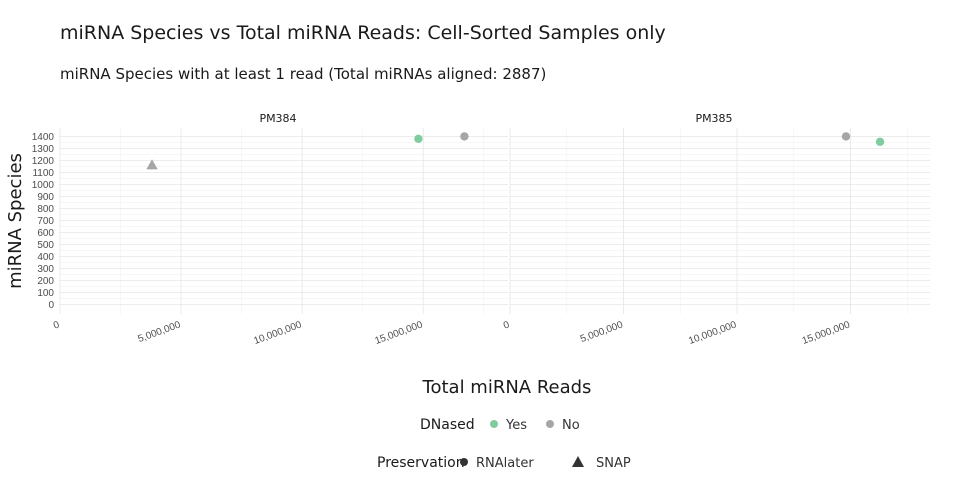 The width and height of the screenshot is (960, 480). I want to click on y-tick-label: 500, so click(45, 245).